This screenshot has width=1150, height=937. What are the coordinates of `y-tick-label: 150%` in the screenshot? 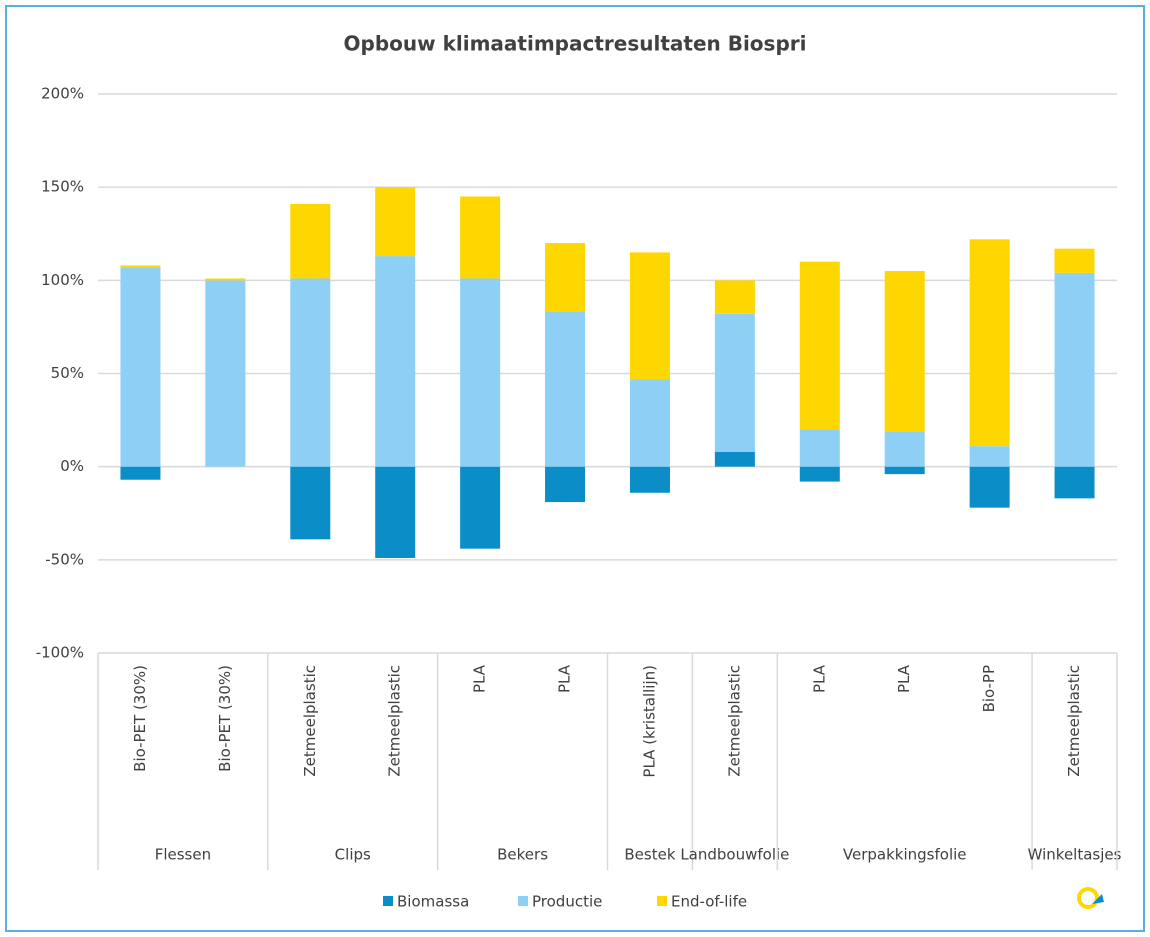 It's located at (62, 187).